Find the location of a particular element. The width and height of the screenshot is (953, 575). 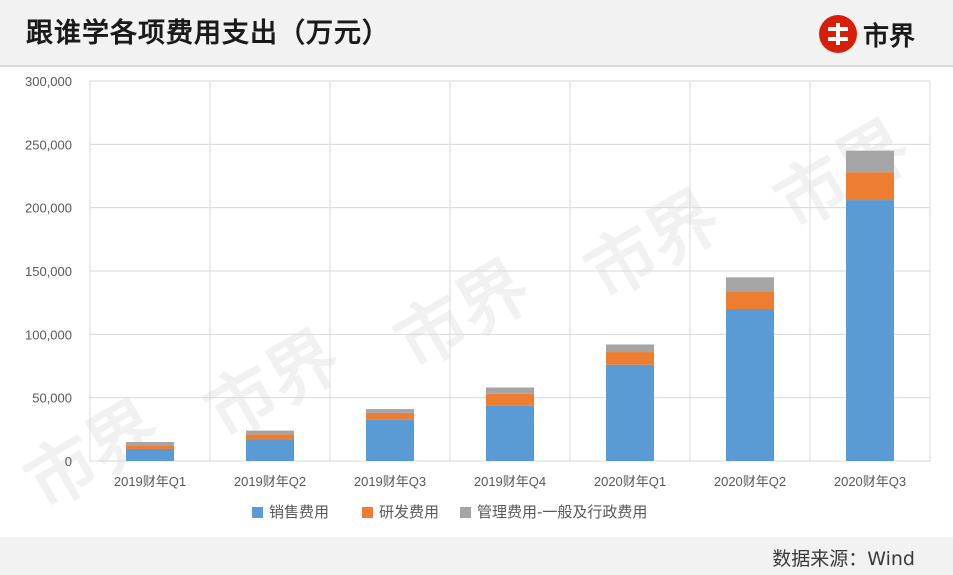

logo-text: 市界 is located at coordinates (888, 36).